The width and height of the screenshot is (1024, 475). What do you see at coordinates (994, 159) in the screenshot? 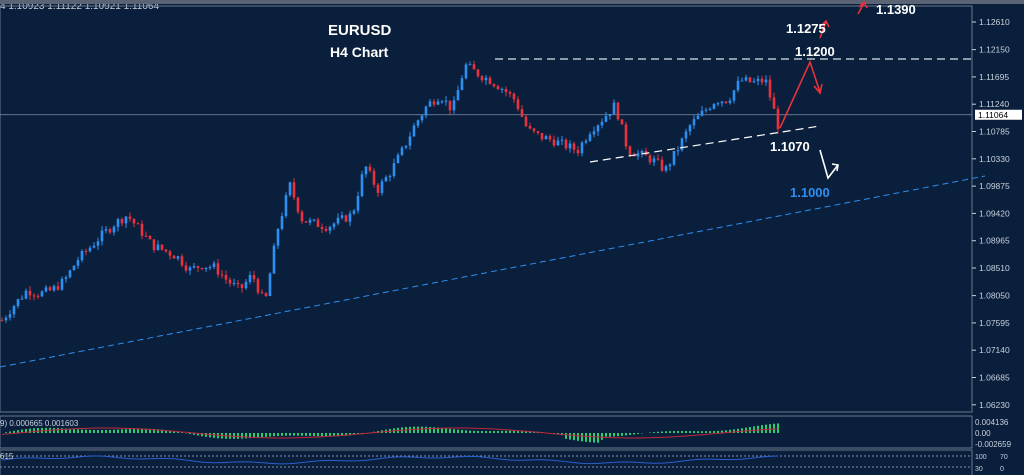
I see `y-tick-label: 1.10330` at bounding box center [994, 159].